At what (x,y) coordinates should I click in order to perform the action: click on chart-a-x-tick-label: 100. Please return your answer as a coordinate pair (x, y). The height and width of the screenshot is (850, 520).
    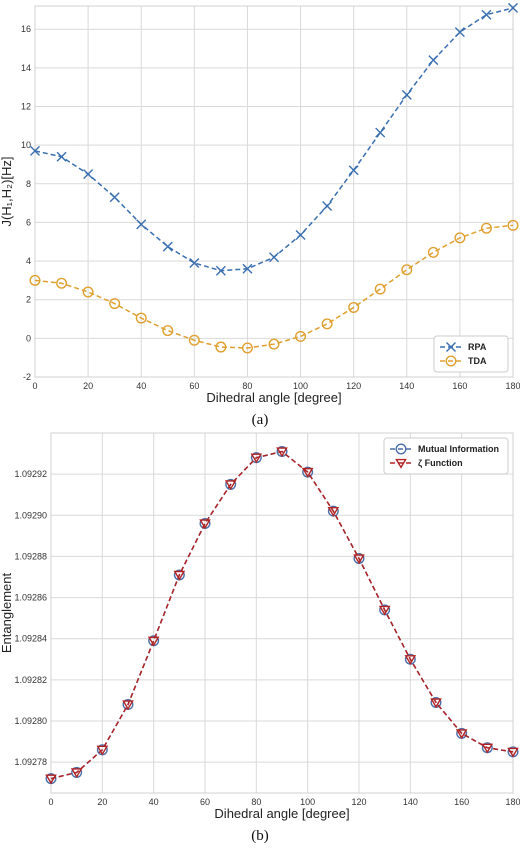
    Looking at the image, I should click on (300, 386).